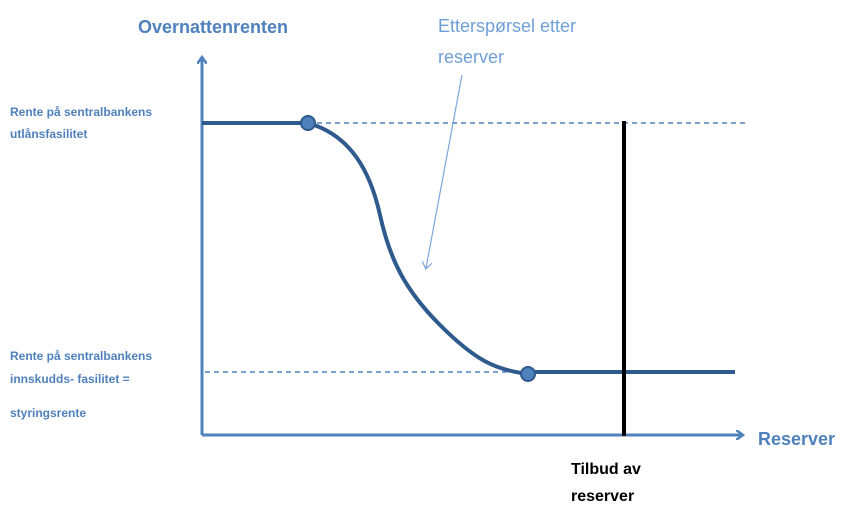 The height and width of the screenshot is (508, 846). I want to click on demand-label: reserver, so click(471, 57).